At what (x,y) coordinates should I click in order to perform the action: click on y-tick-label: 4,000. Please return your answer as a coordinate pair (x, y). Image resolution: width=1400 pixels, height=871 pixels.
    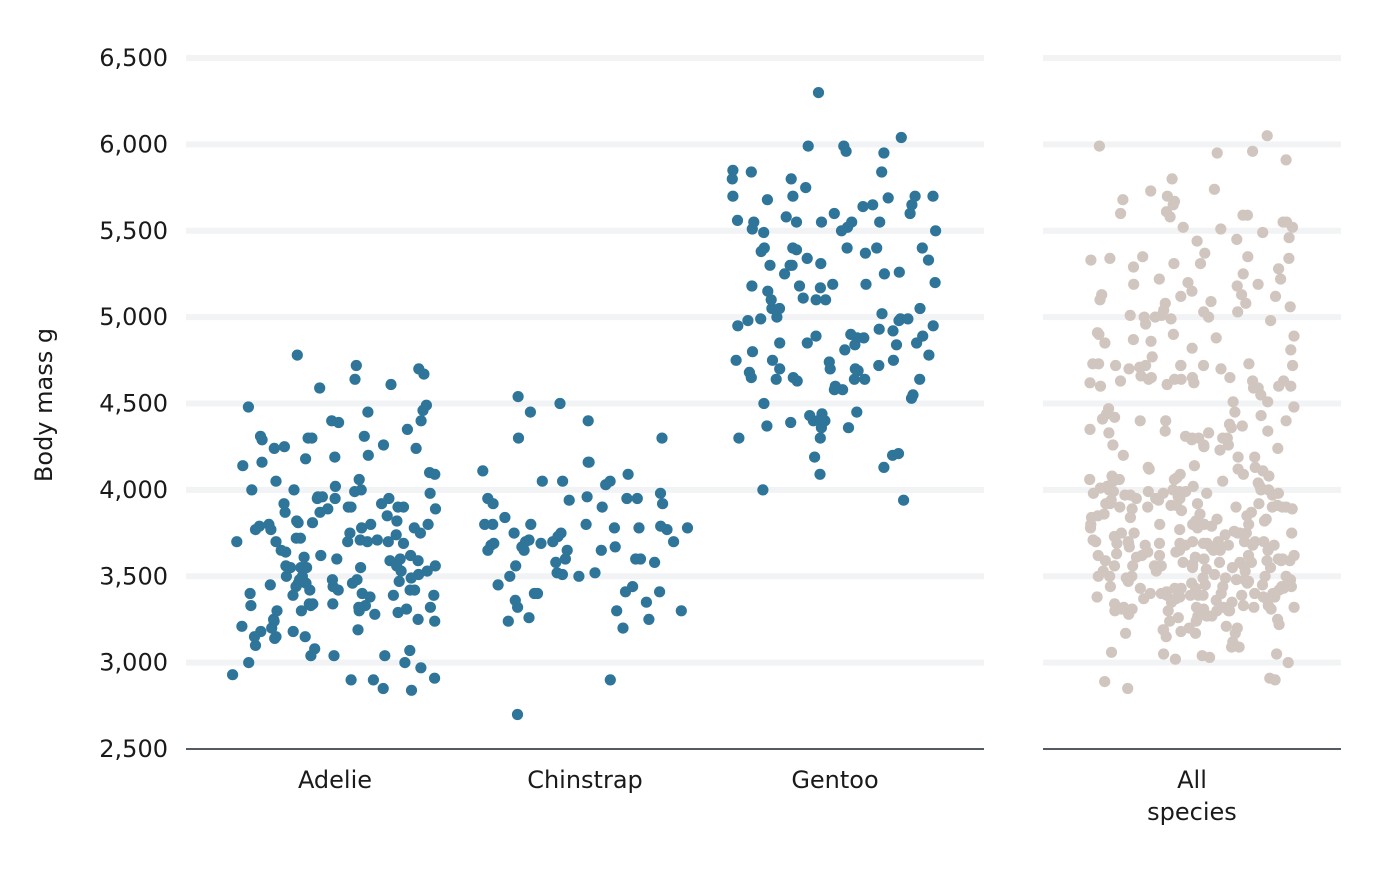
    Looking at the image, I should click on (133, 490).